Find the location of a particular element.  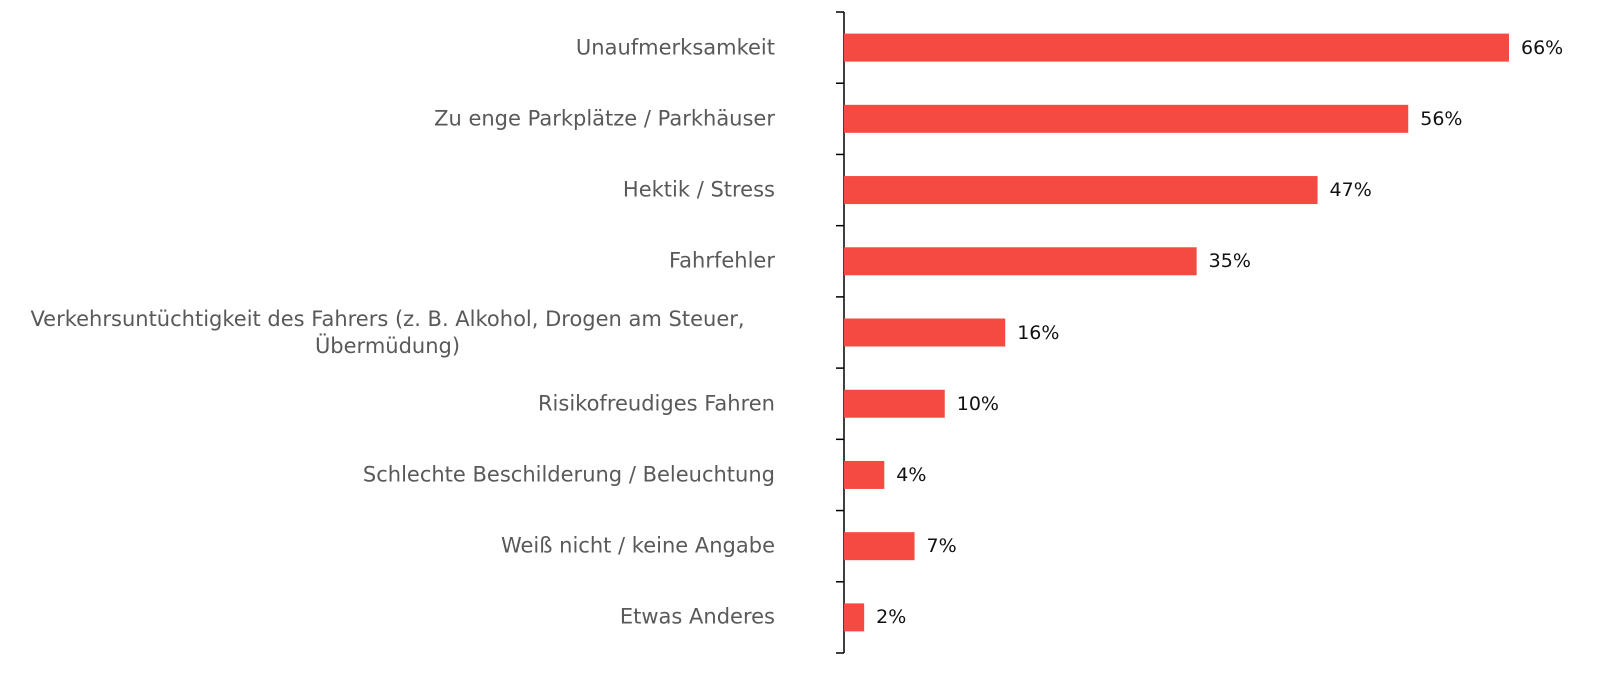

category-label: Zu enge Parkplätze / Parkhäuser is located at coordinates (604, 118).